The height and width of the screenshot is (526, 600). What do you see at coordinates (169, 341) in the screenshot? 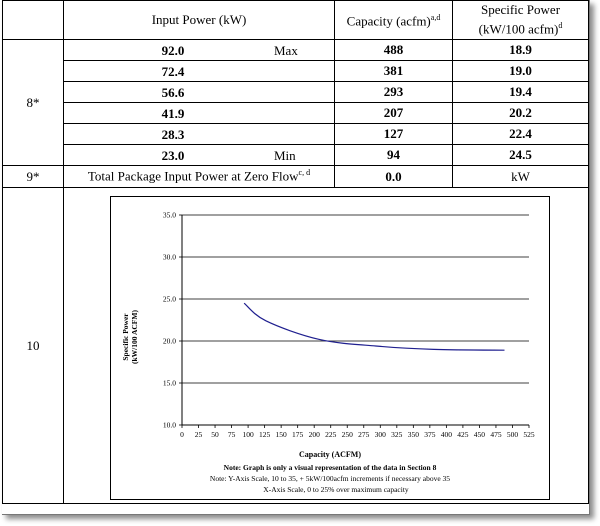
I see `y-tick-label: 20.0` at bounding box center [169, 341].